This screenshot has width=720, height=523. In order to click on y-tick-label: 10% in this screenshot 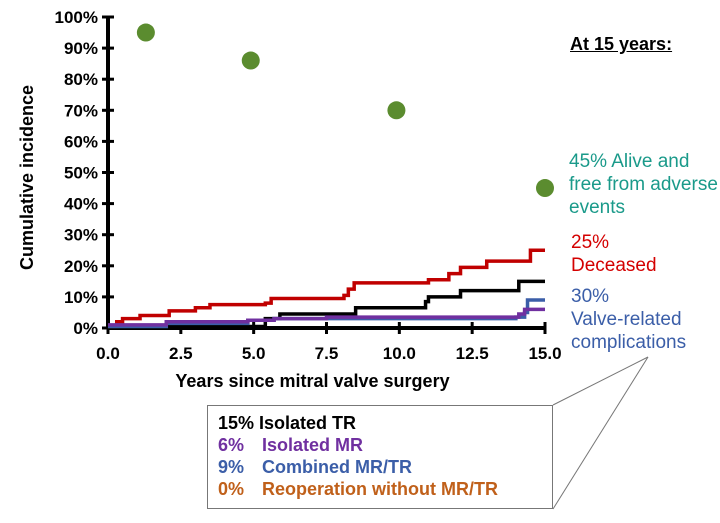, I will do `click(81, 297)`.